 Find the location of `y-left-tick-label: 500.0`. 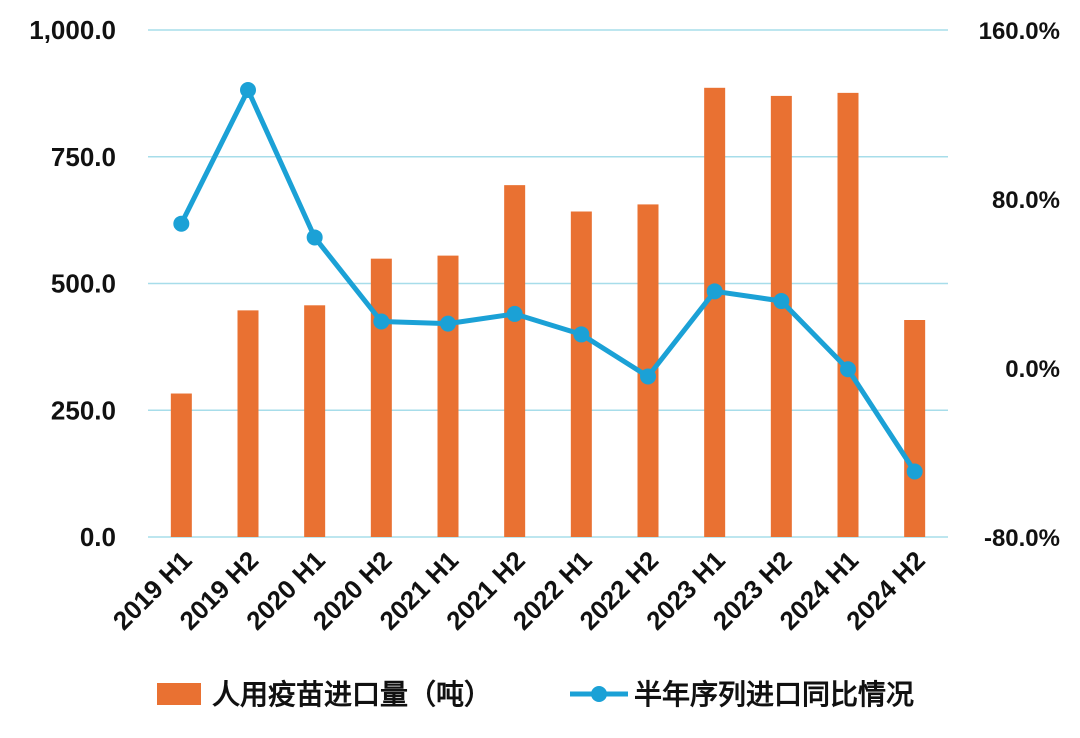

y-left-tick-label: 500.0 is located at coordinates (83, 284).